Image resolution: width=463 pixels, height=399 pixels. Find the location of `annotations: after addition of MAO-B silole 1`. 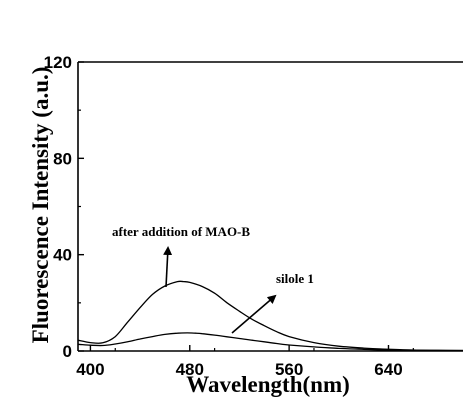

annotations: after addition of MAO-B silole 1 is located at coordinates (213, 279).